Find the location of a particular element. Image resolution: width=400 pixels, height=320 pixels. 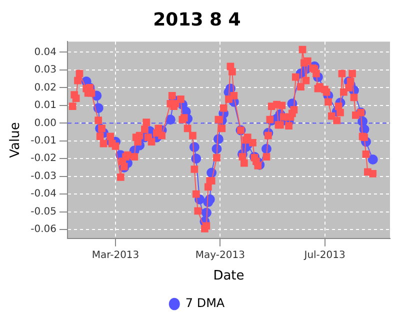

x-axis-title: Date is located at coordinates (228, 276).